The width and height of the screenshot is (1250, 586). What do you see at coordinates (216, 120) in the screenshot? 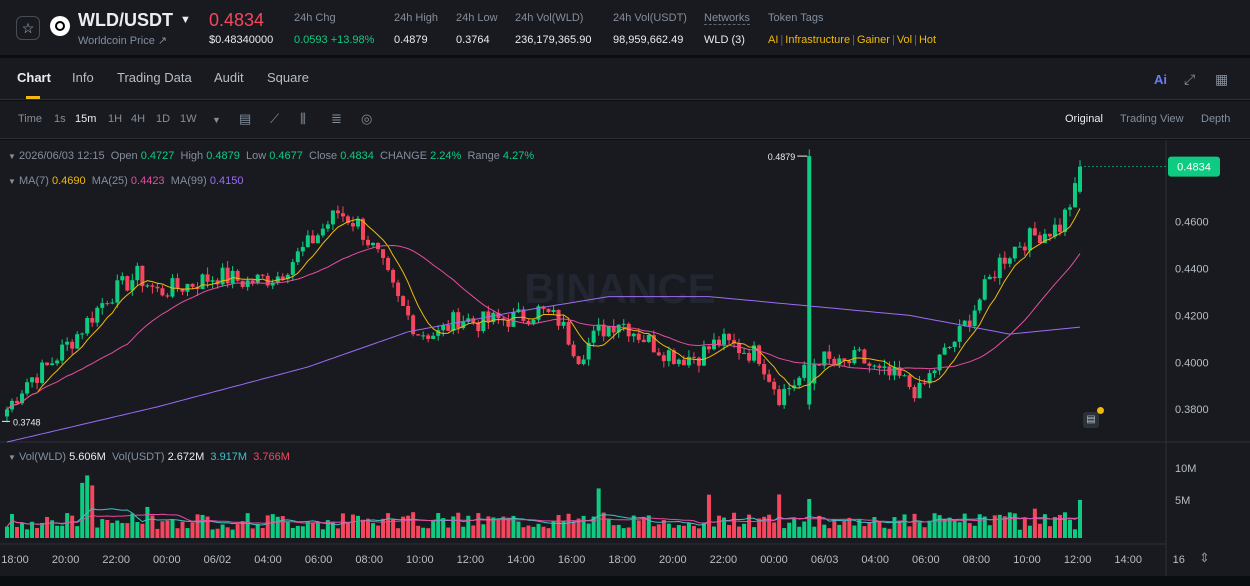
I see `timeframe-more-chevron-icon: ▼` at bounding box center [216, 120].